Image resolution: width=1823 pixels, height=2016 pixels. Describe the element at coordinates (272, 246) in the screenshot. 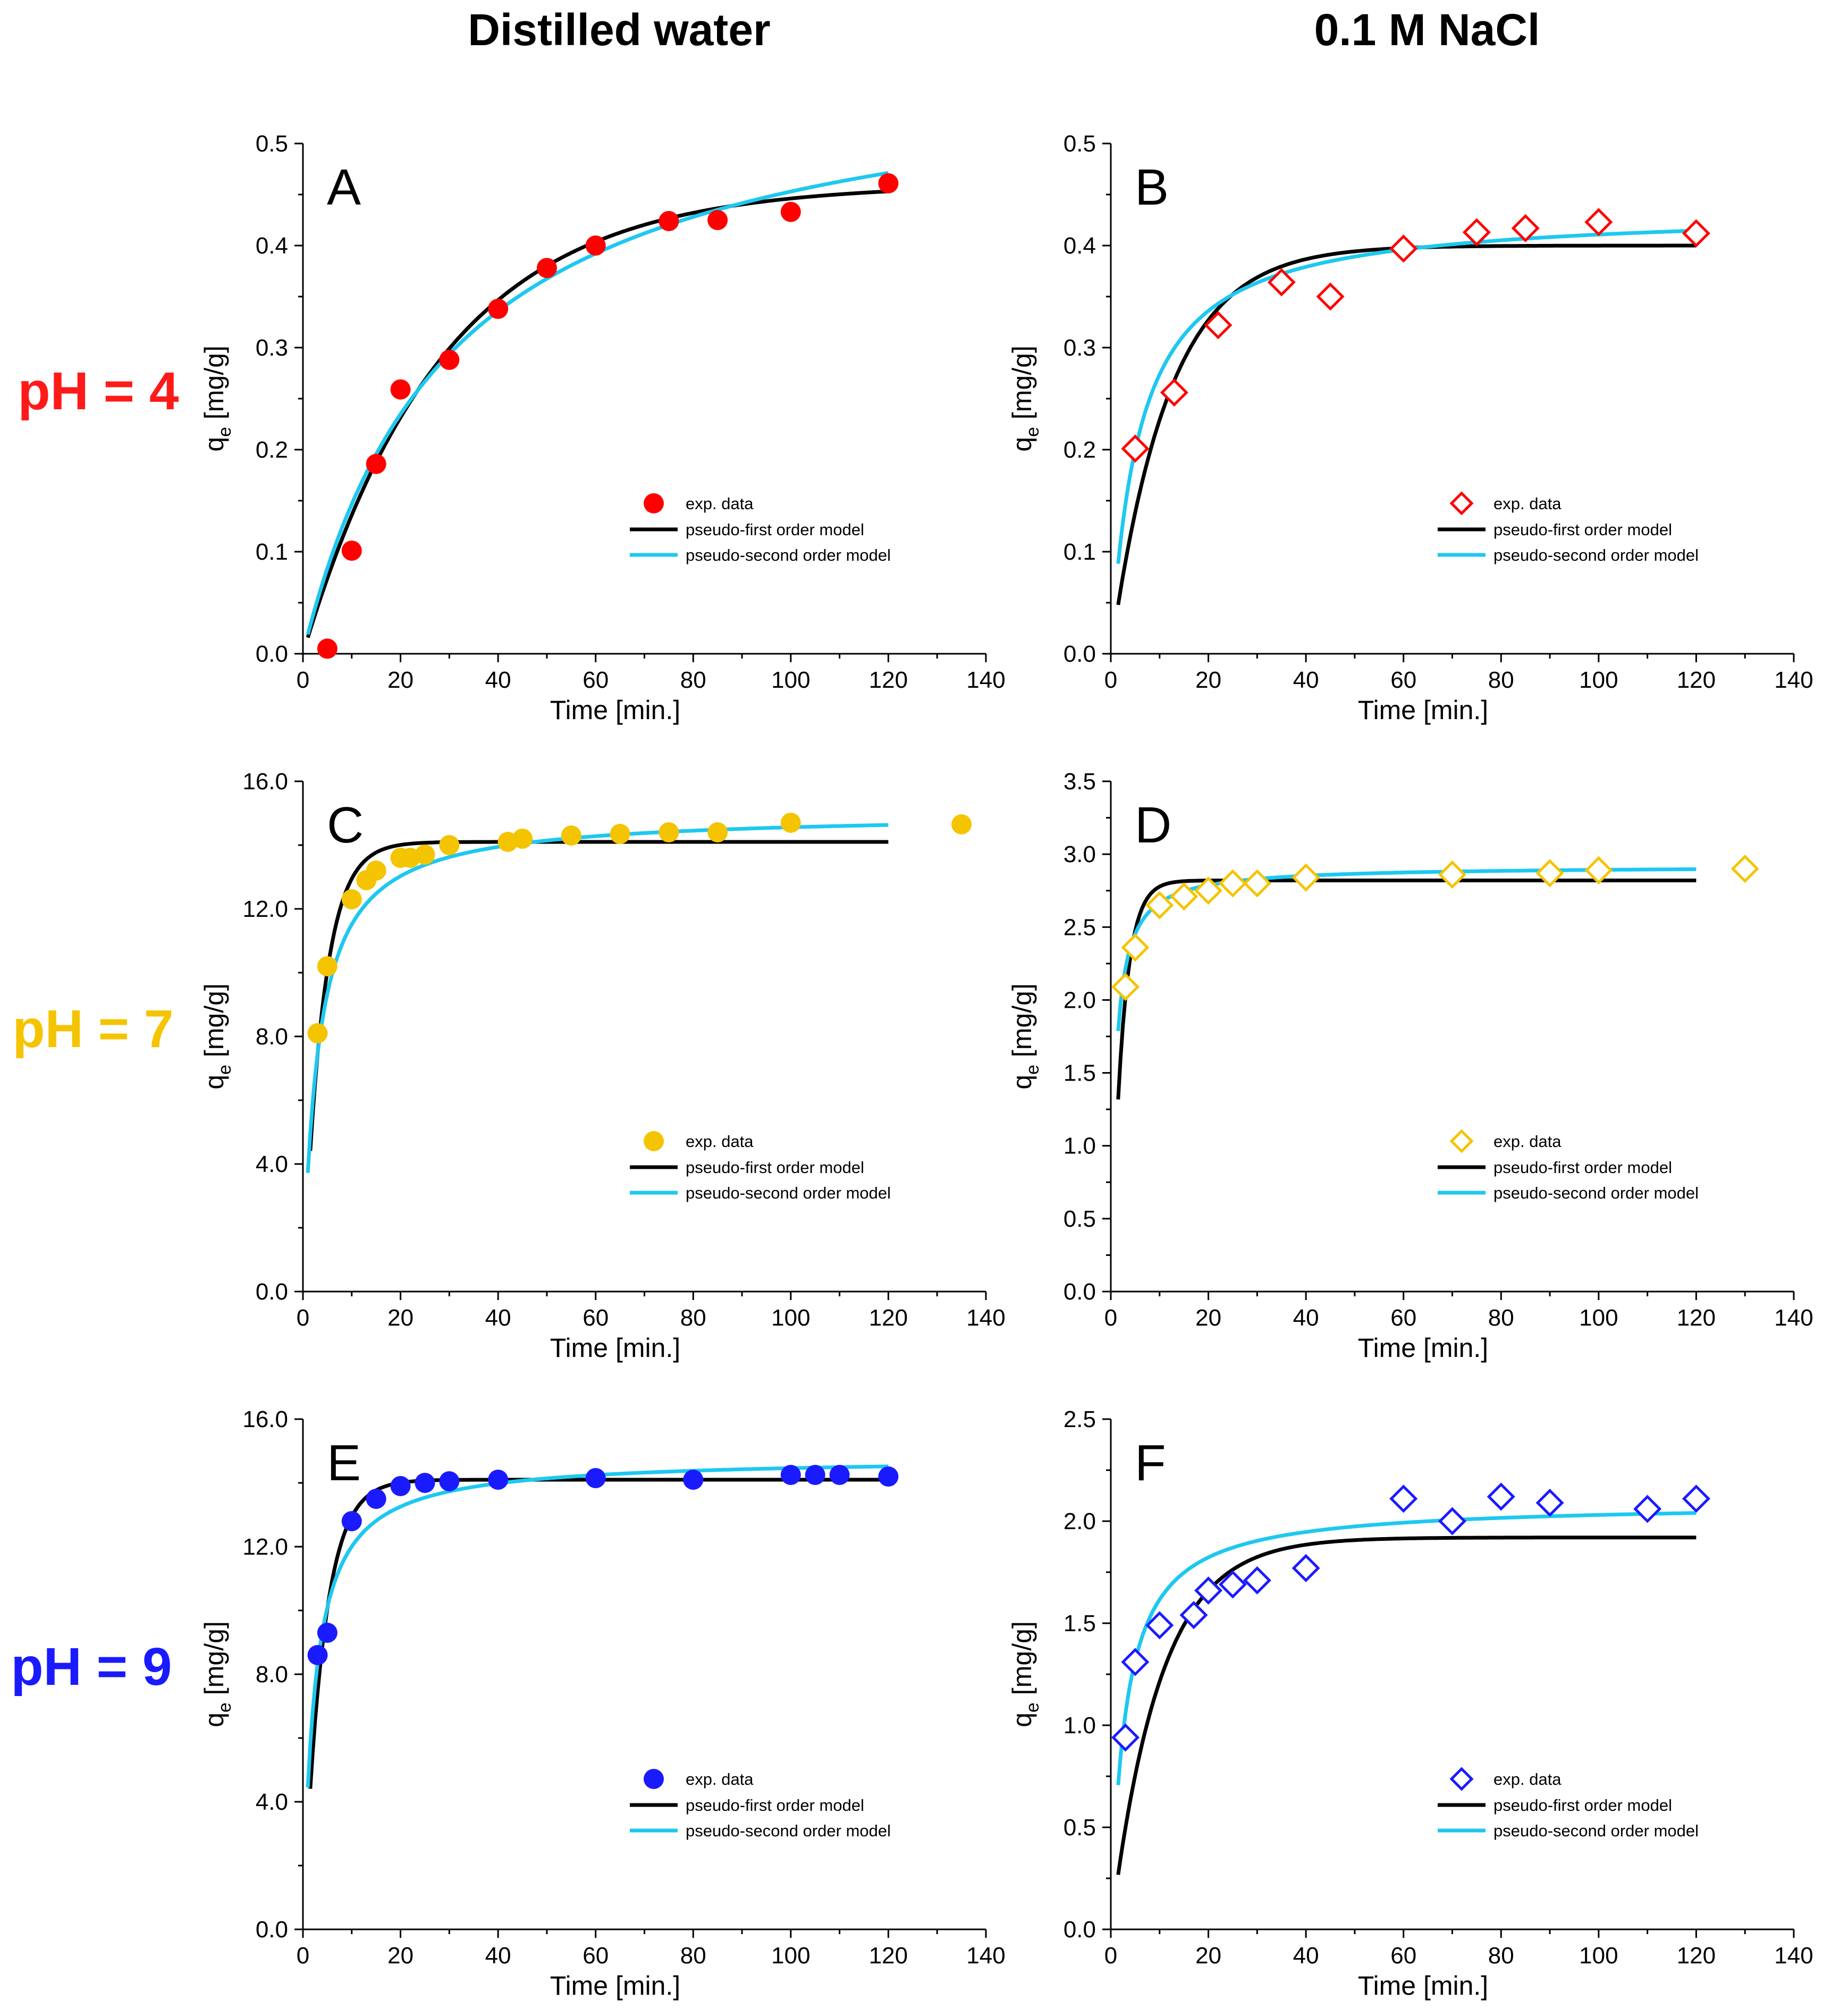

I see `y-tick-label: 0.4` at that location.